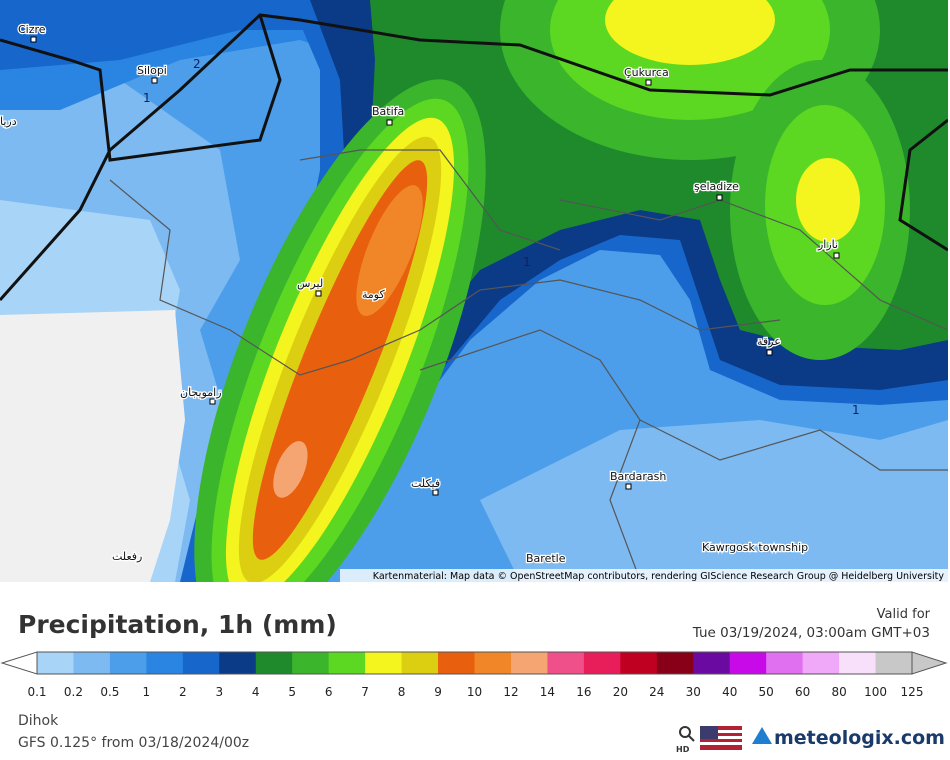 This screenshot has width=950, height=760. What do you see at coordinates (721, 738) in the screenshot?
I see `flag` at bounding box center [721, 738].